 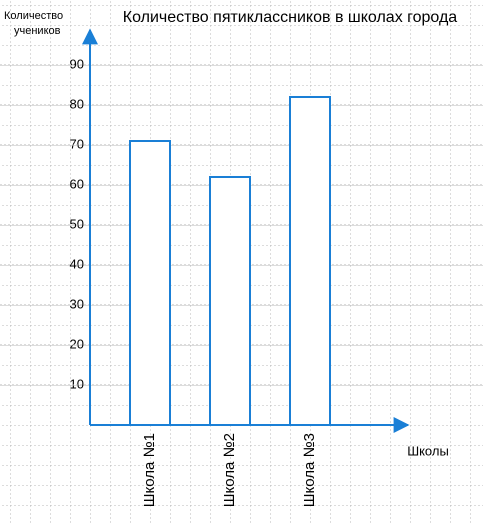 What do you see at coordinates (309, 470) in the screenshot?
I see `x-tick-label: Школа №3` at bounding box center [309, 470].